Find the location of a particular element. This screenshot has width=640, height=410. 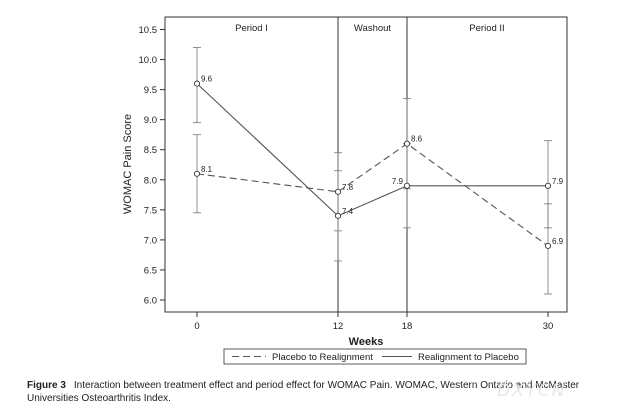

data-label: 6.9 is located at coordinates (558, 241).